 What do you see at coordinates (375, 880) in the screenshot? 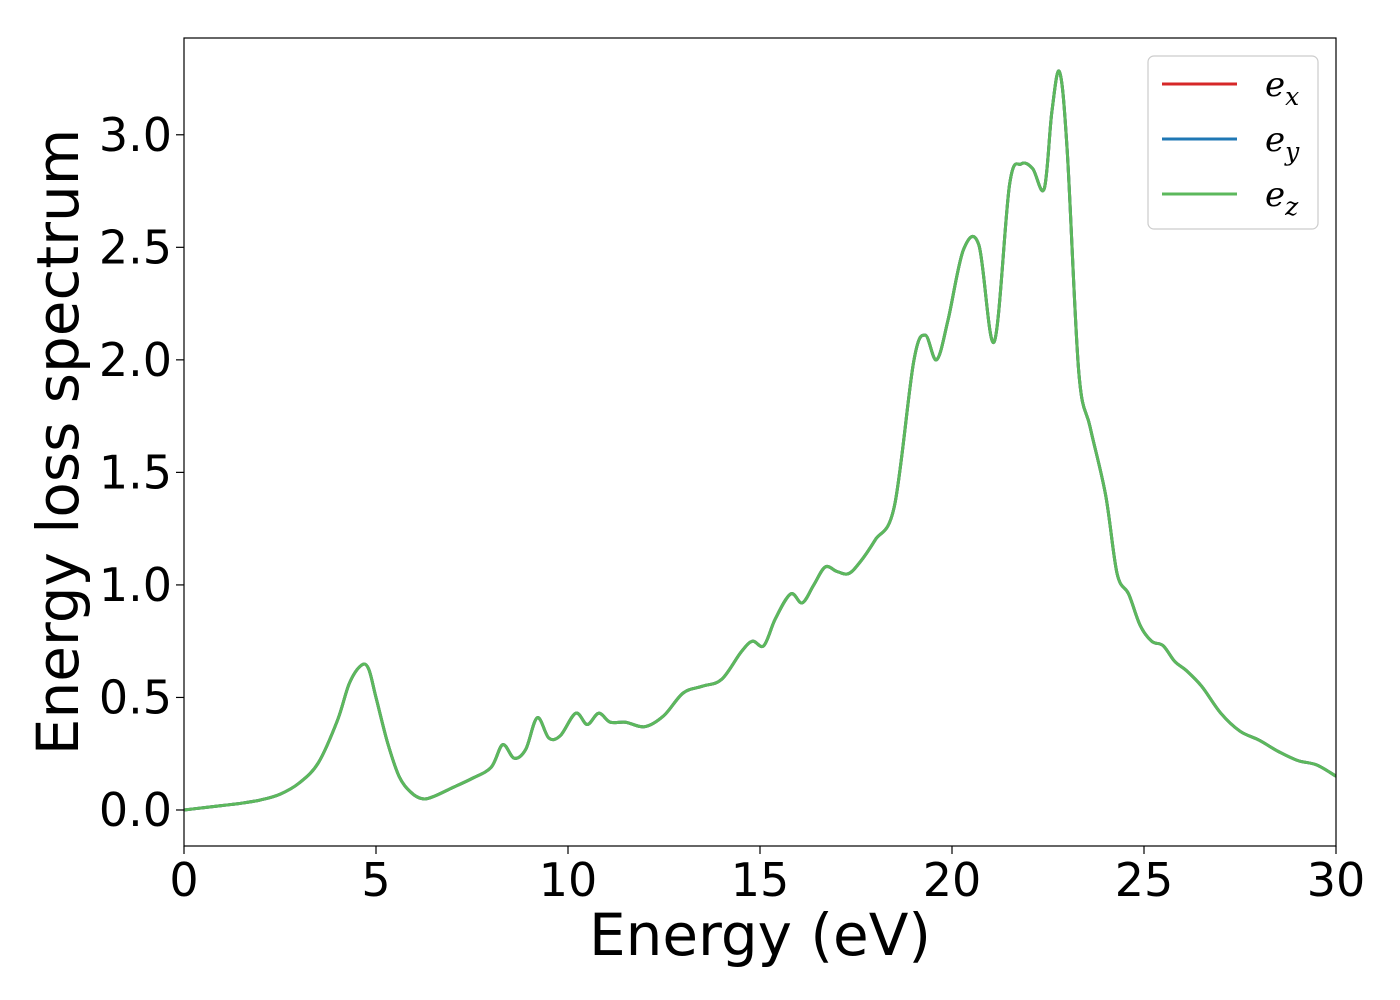
I see `x-tick-label: 5` at bounding box center [375, 880].